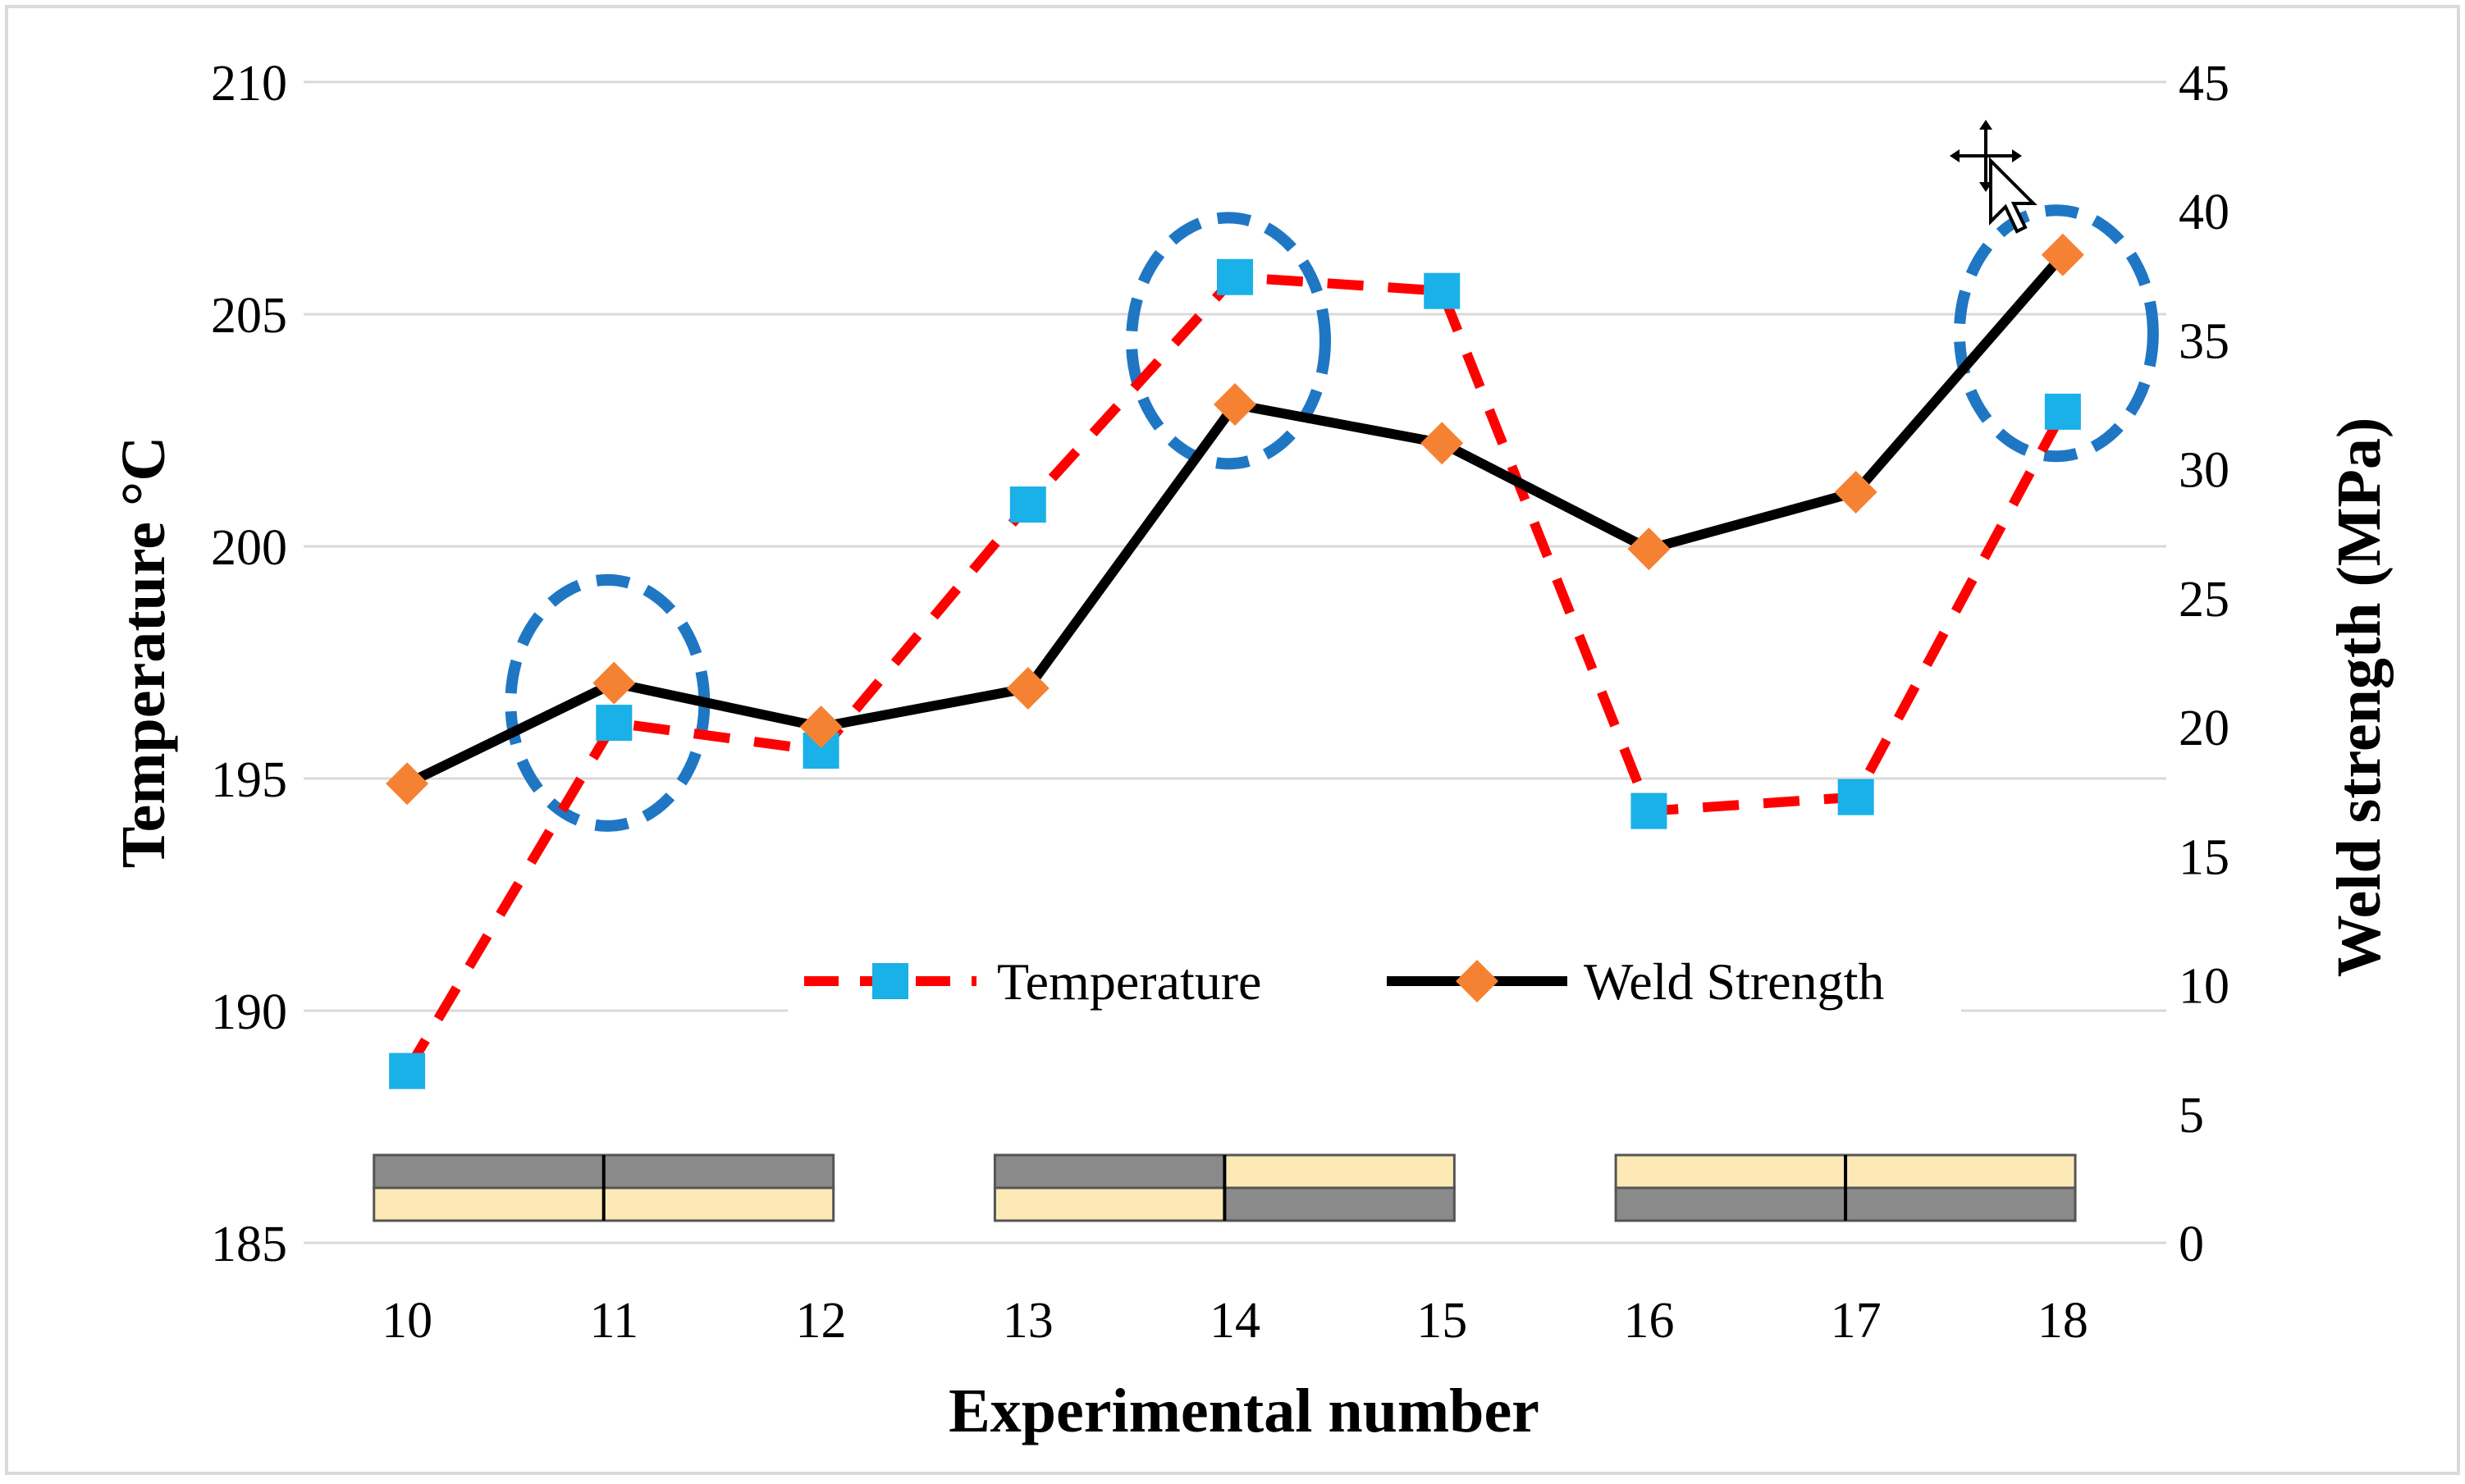  What do you see at coordinates (2191, 1116) in the screenshot?
I see `y-right-tick-label: 5` at bounding box center [2191, 1116].